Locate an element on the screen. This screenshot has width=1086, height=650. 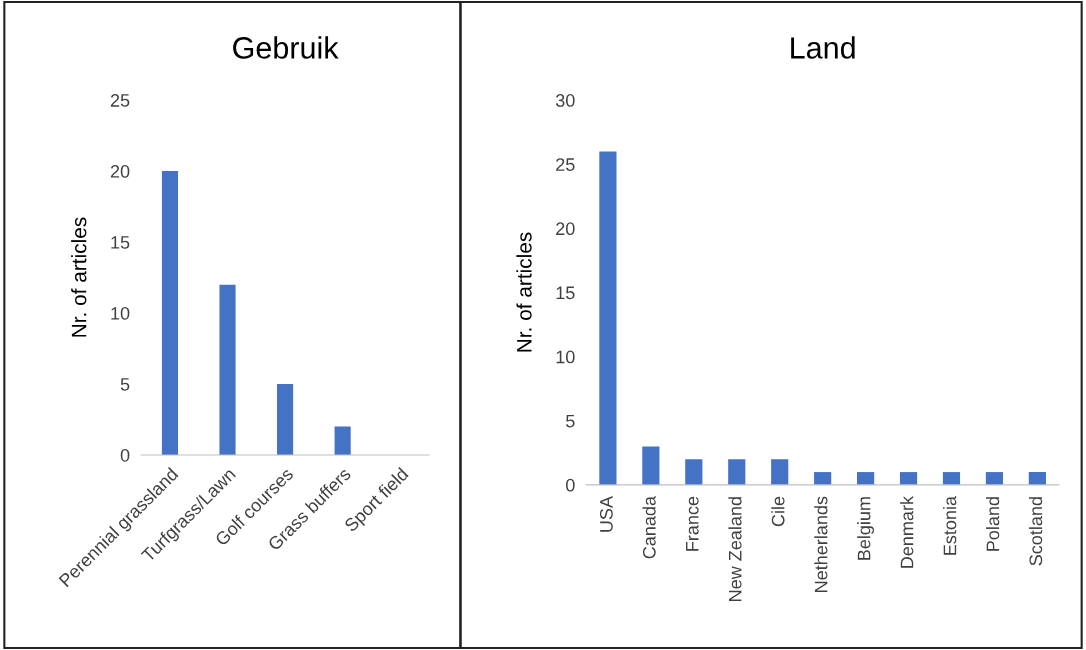
x-tick-label: Netherlands is located at coordinates (821, 544).